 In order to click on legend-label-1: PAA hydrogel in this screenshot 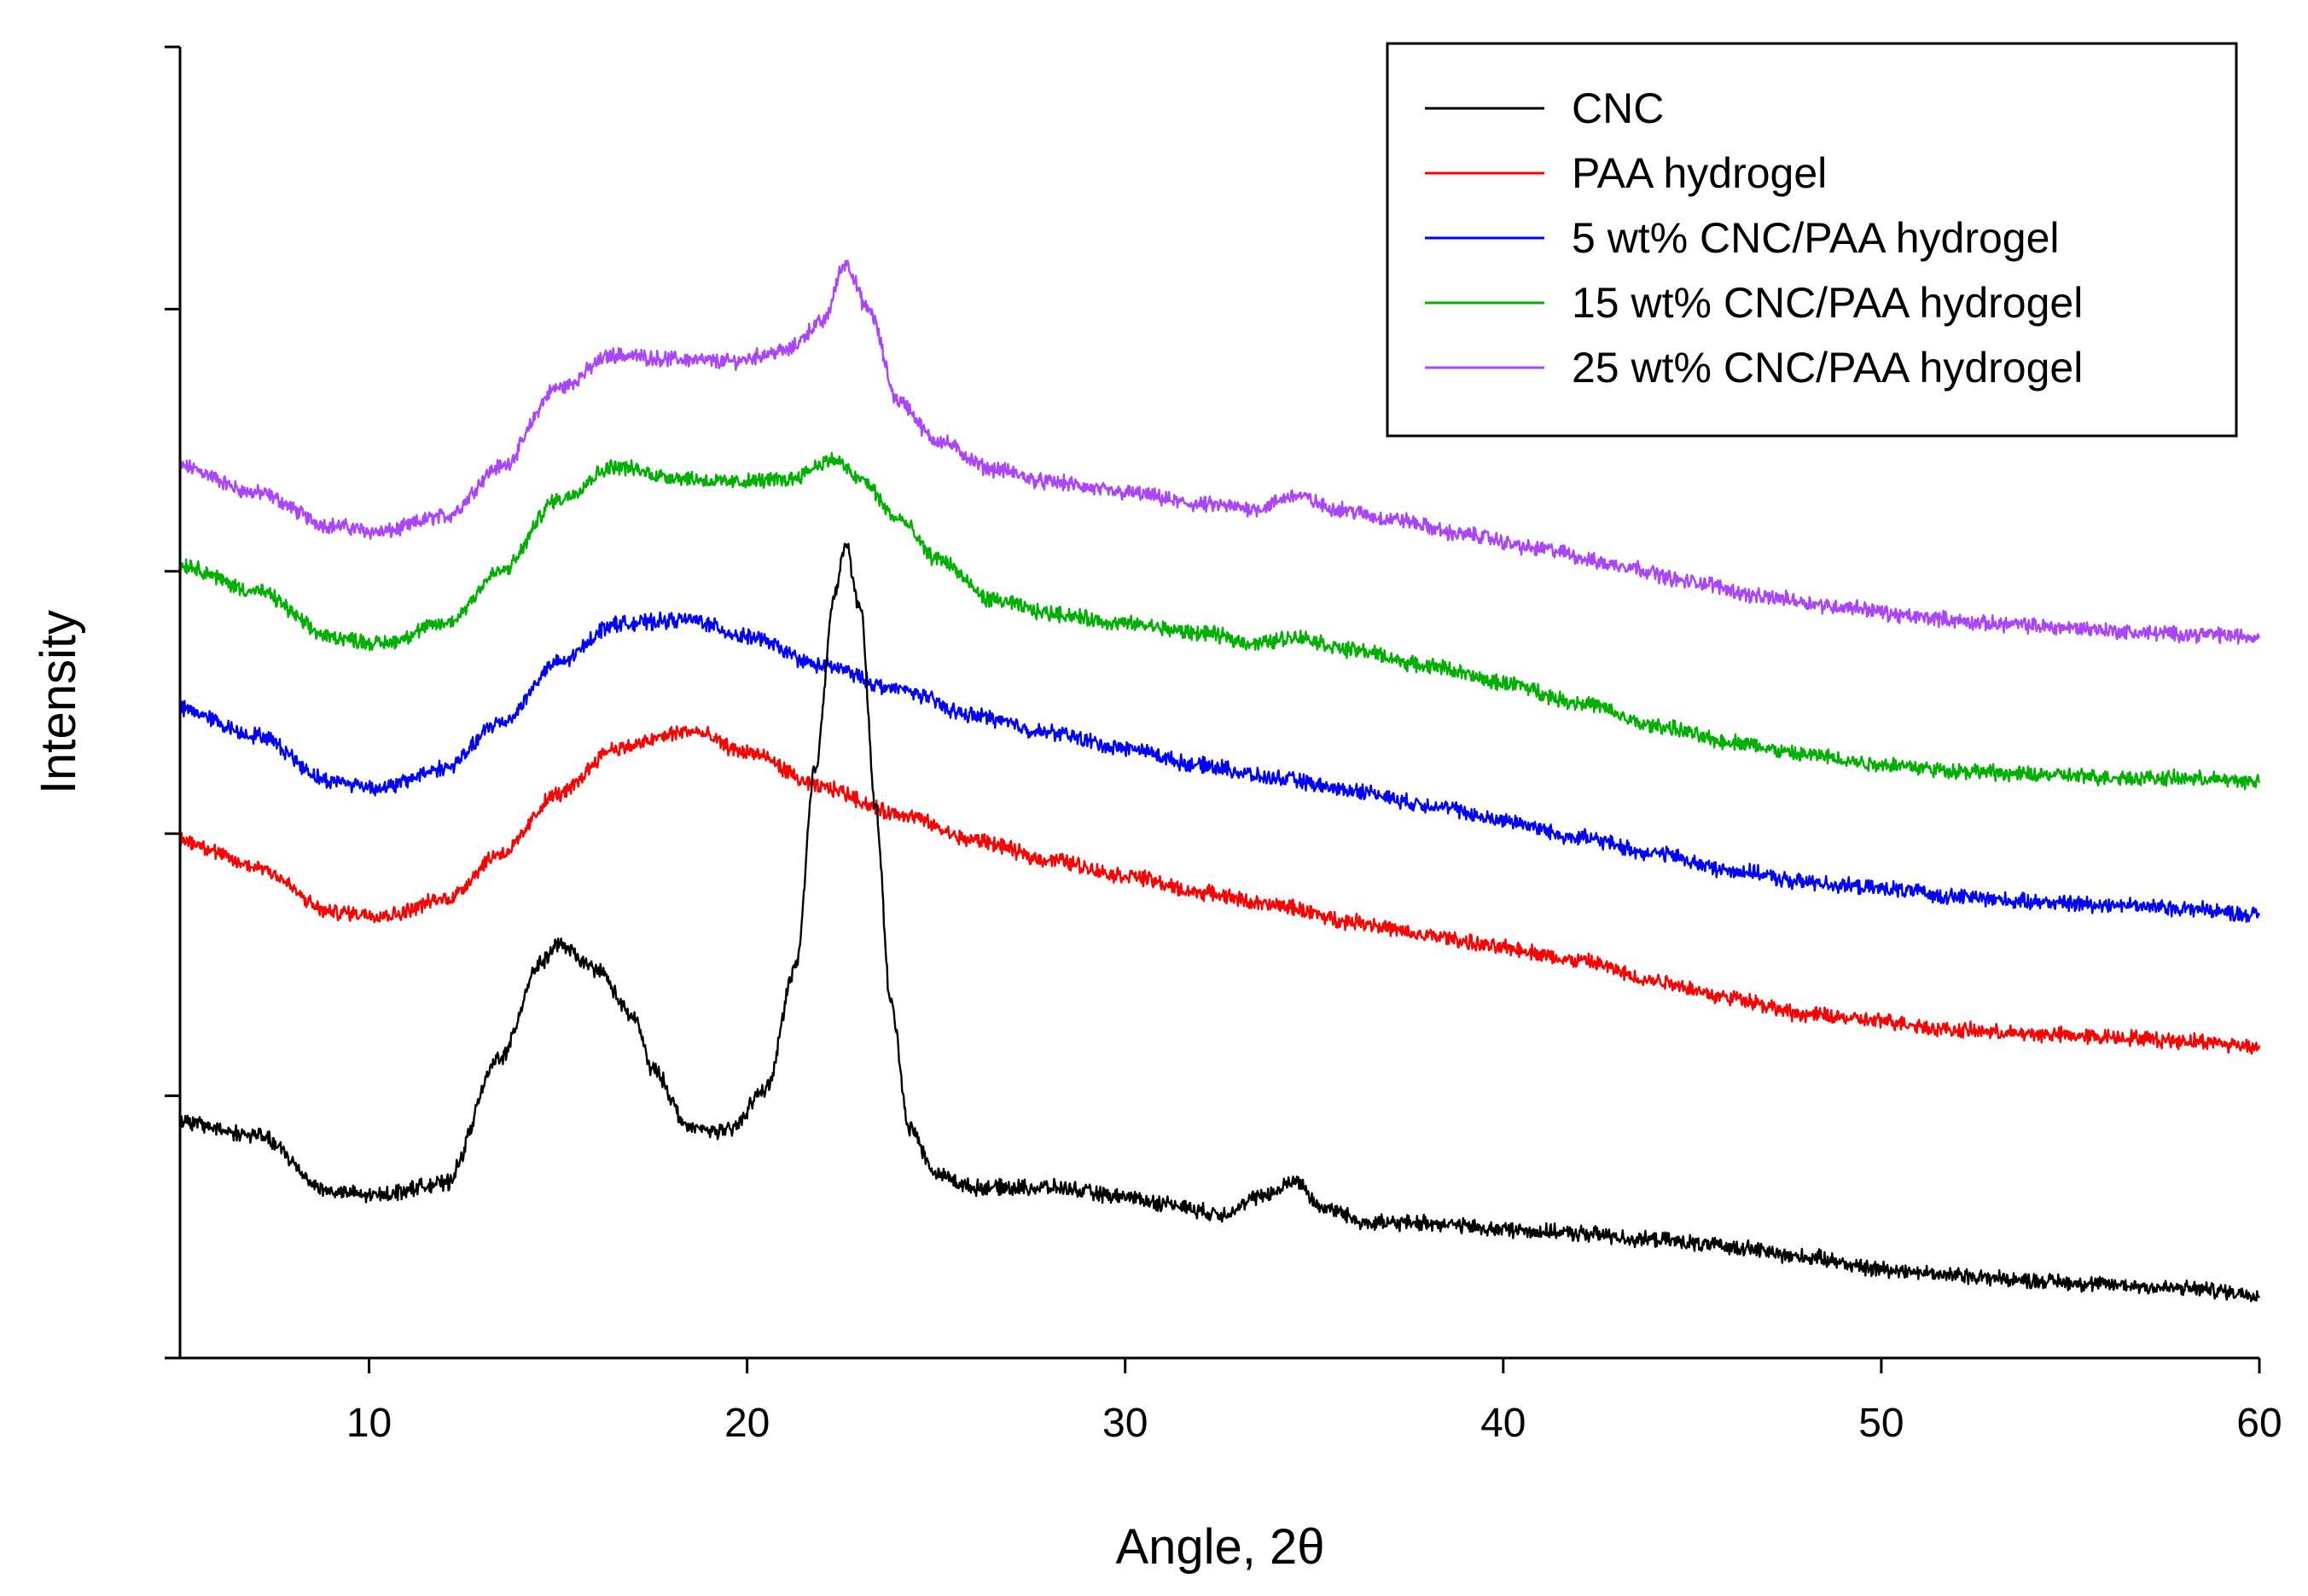, I will do `click(1699, 173)`.